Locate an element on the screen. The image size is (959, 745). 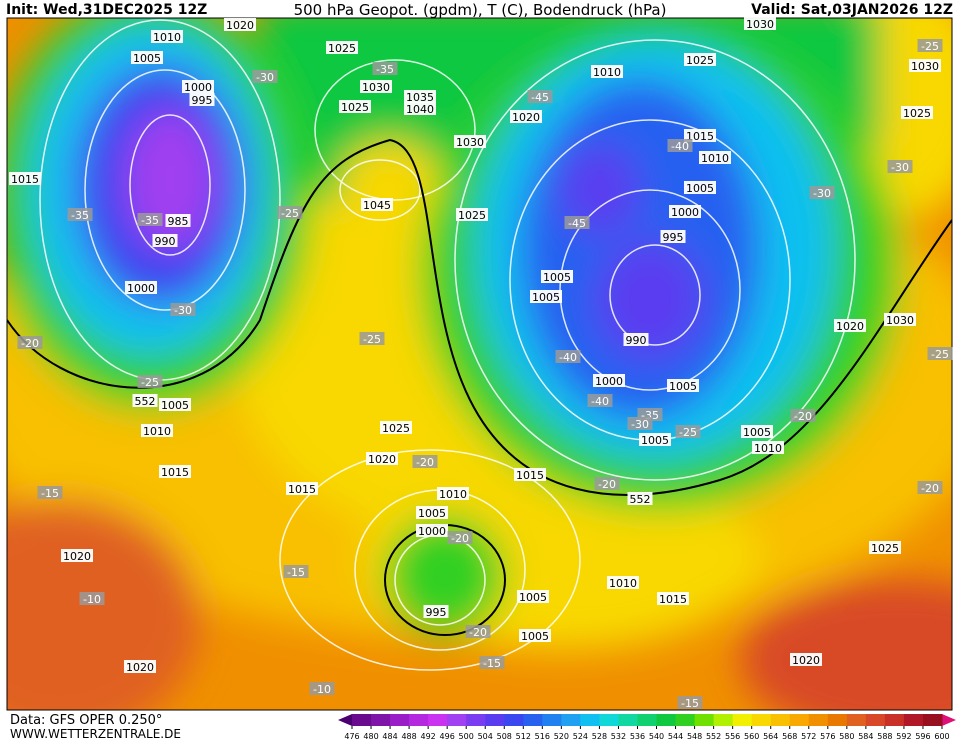
legend-tick-label: 568 is located at coordinates (789, 736).